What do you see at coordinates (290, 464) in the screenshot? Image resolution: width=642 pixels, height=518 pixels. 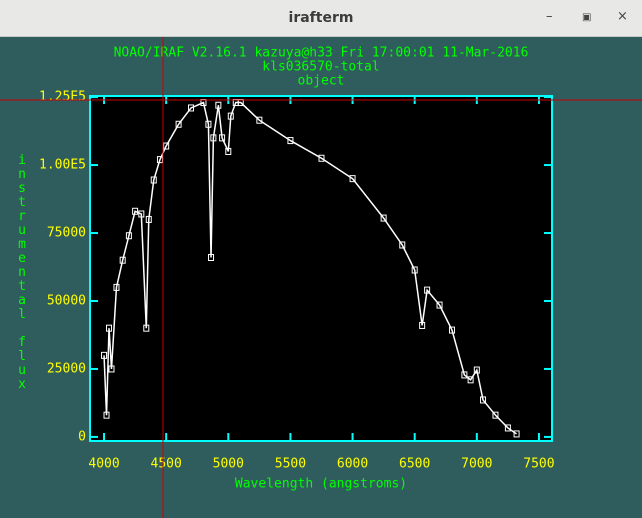 I see `x-tick-label: 5500` at bounding box center [290, 464].